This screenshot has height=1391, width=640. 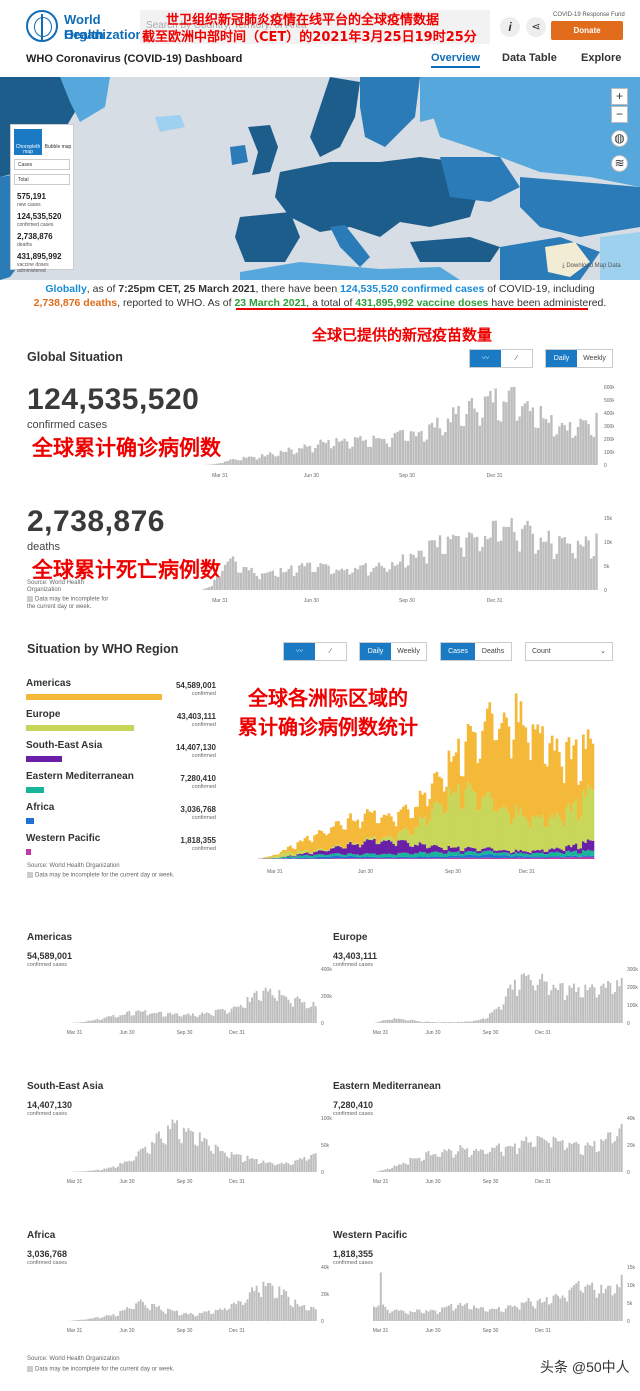 I want to click on search-input, so click(x=315, y=27).